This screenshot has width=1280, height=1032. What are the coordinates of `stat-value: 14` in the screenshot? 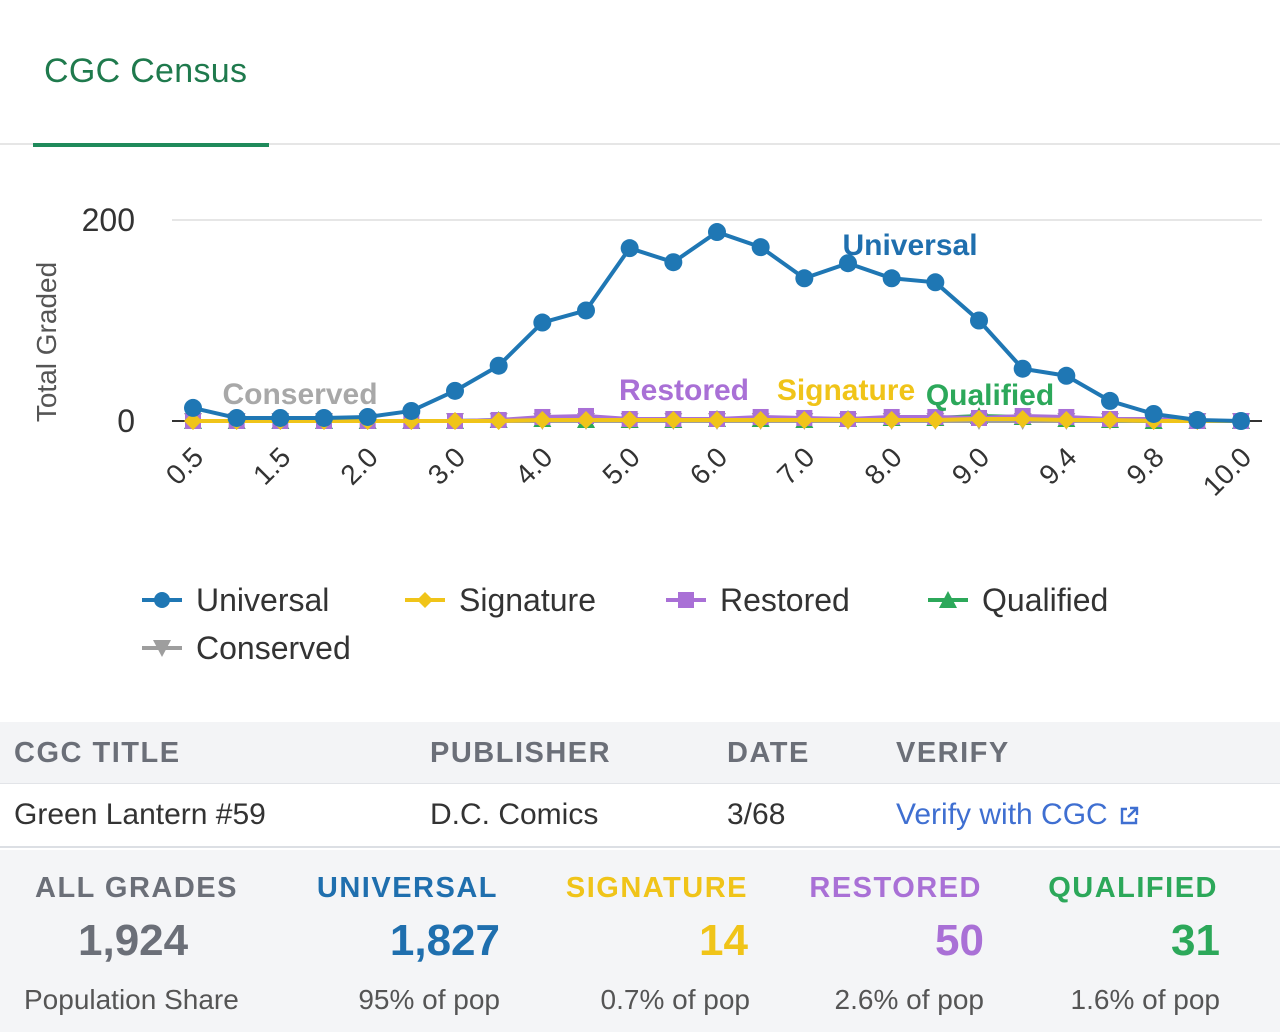 It's located at (723, 940).